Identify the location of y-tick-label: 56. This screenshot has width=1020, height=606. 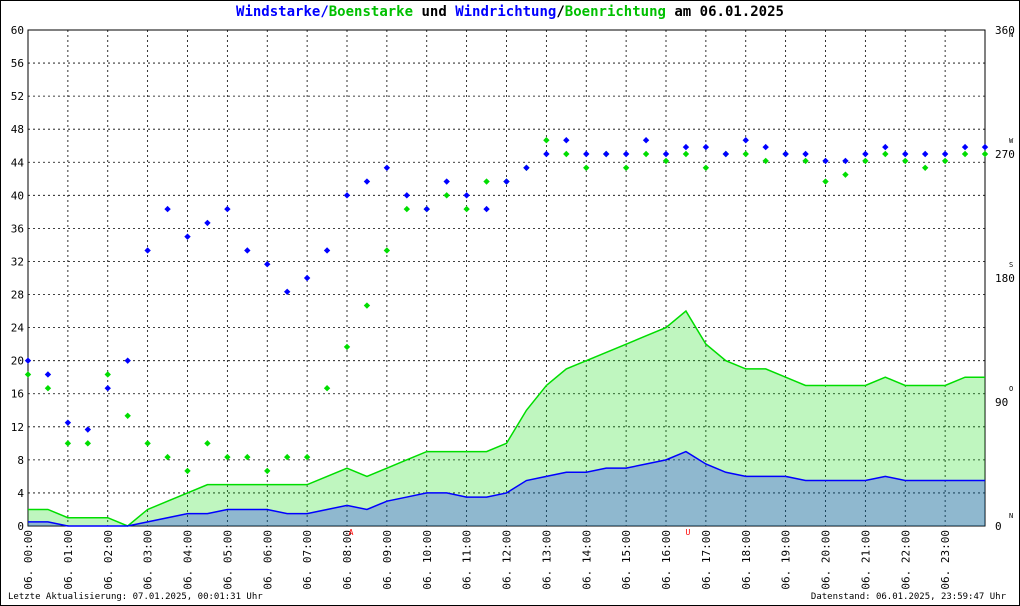
(17, 63).